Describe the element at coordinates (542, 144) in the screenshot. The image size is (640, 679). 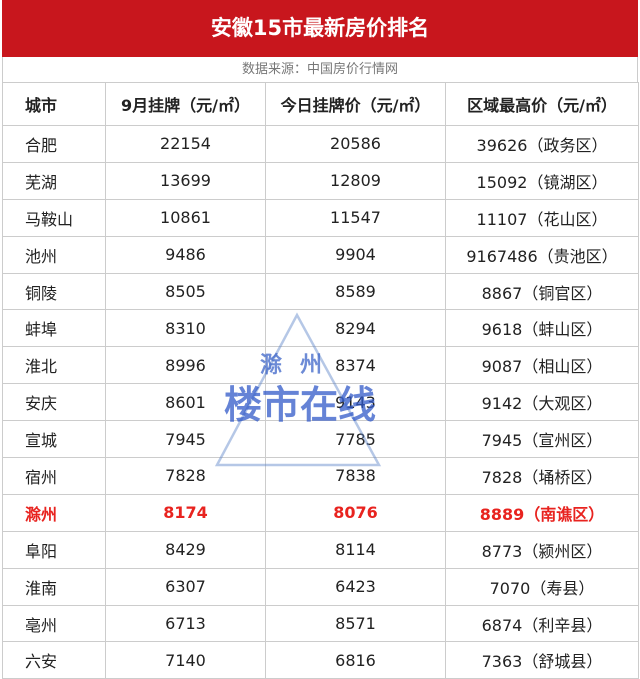
I see `table-cell: 39626（政务区）` at that location.